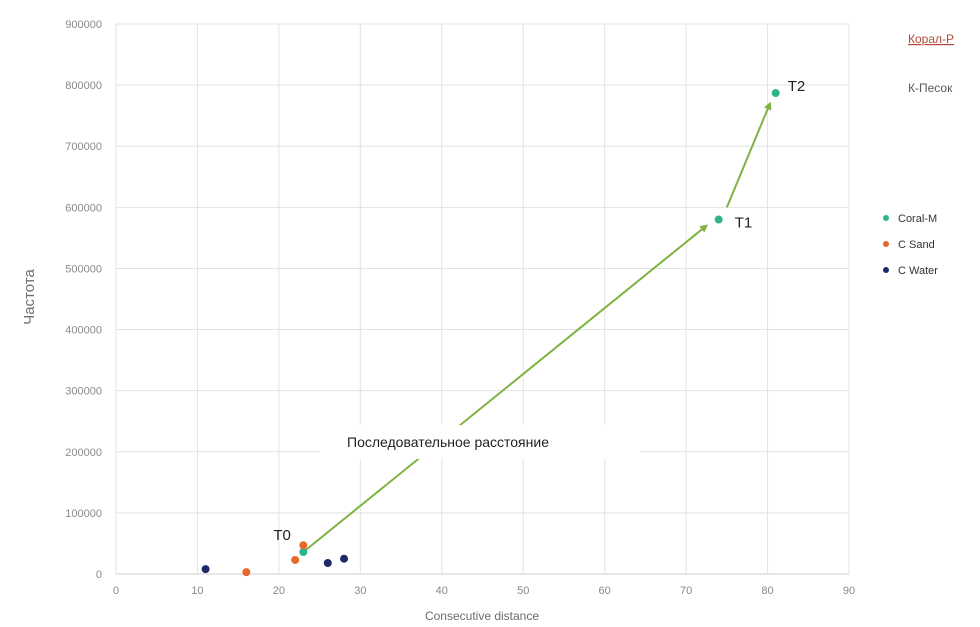 The width and height of the screenshot is (980, 627). I want to click on x-axis-title: Consecutive distance, so click(482, 616).